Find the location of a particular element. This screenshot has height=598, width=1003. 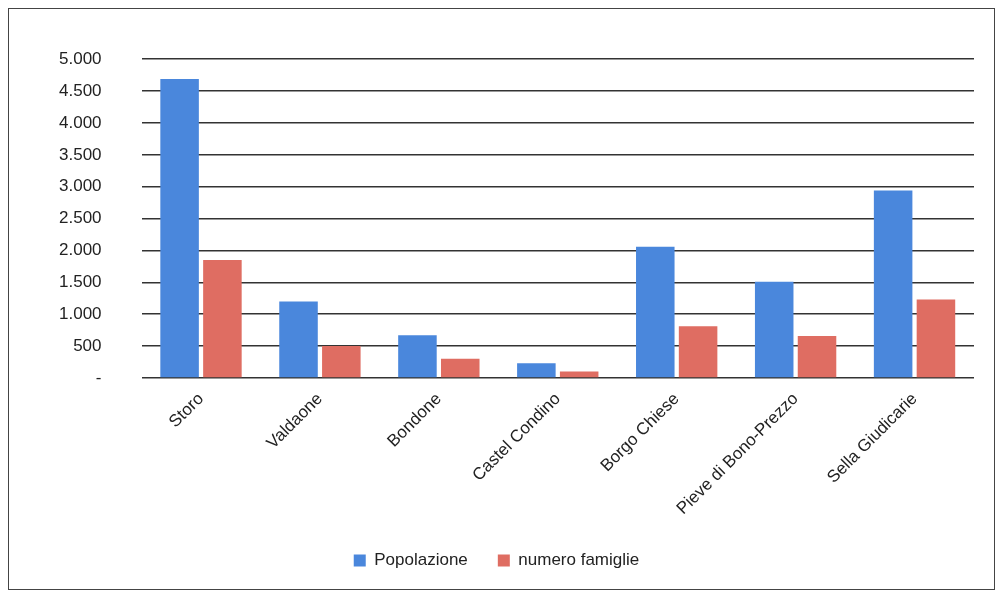

y-tick-label: 1.500 is located at coordinates (80, 282).